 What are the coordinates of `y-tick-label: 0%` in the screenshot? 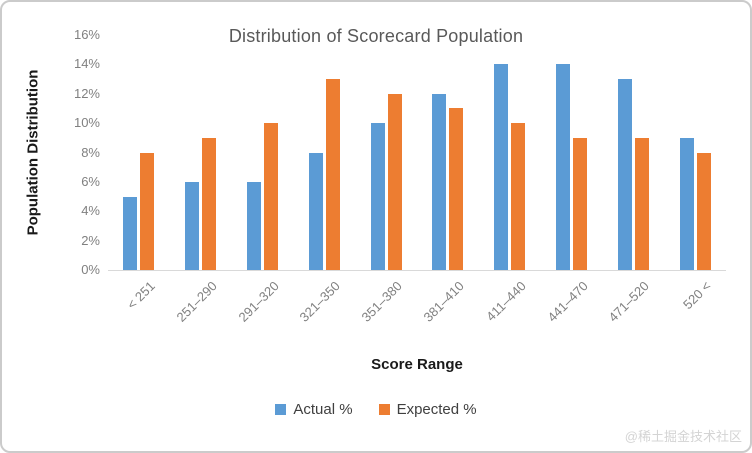 It's located at (90, 269).